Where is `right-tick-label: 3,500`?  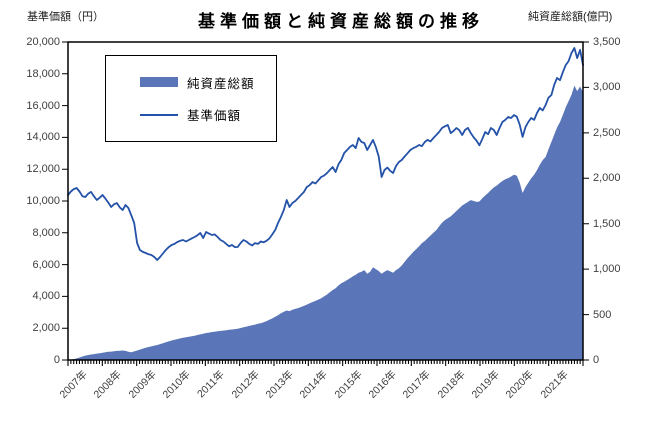
right-tick-label: 3,500 is located at coordinates (607, 42).